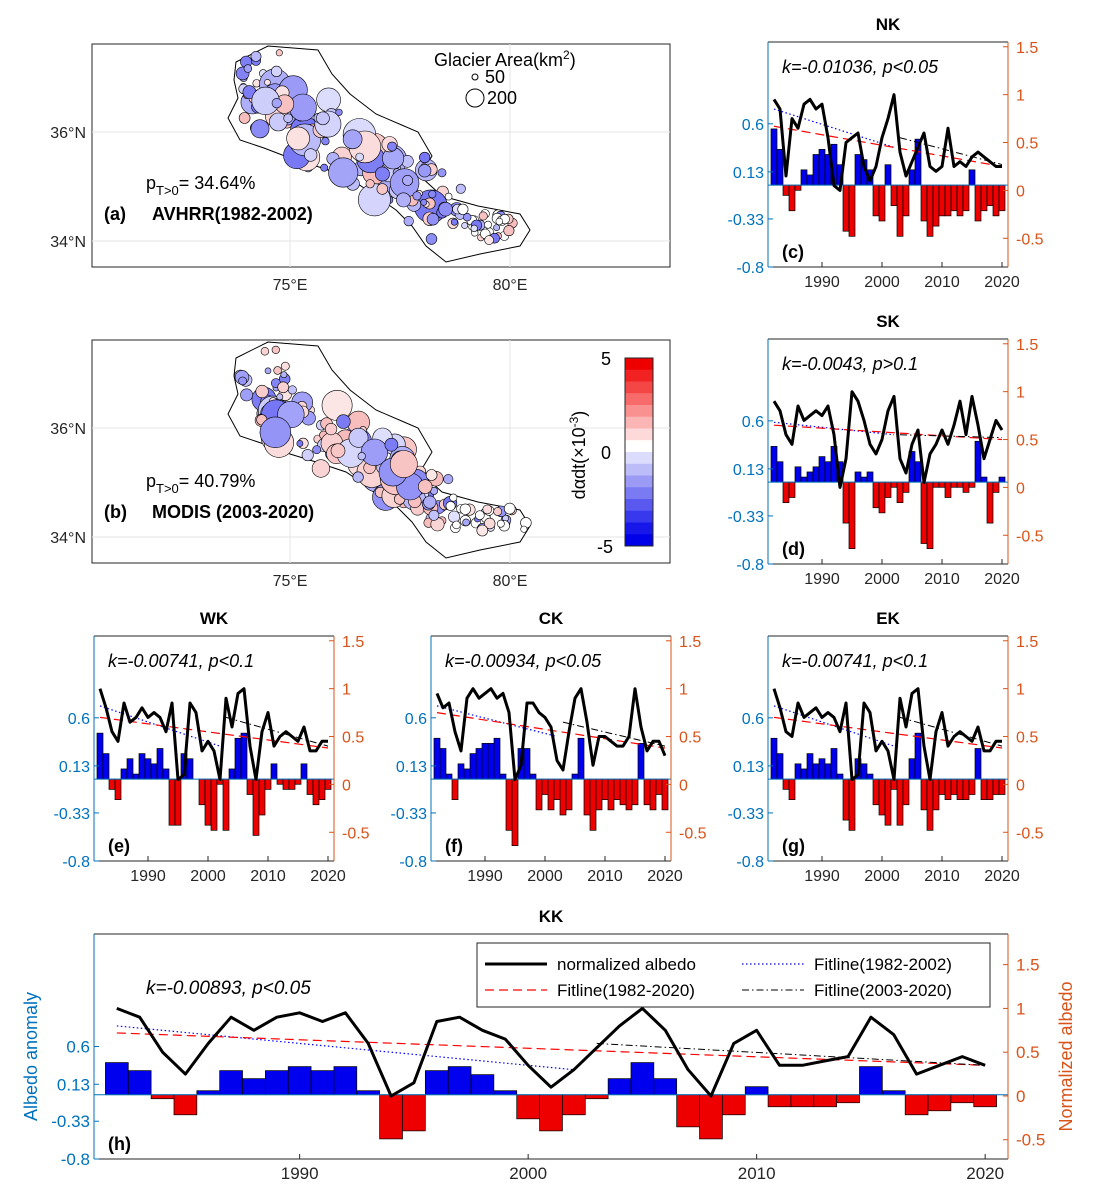 The width and height of the screenshot is (1102, 1189). I want to click on chart-title: KK, so click(551, 916).